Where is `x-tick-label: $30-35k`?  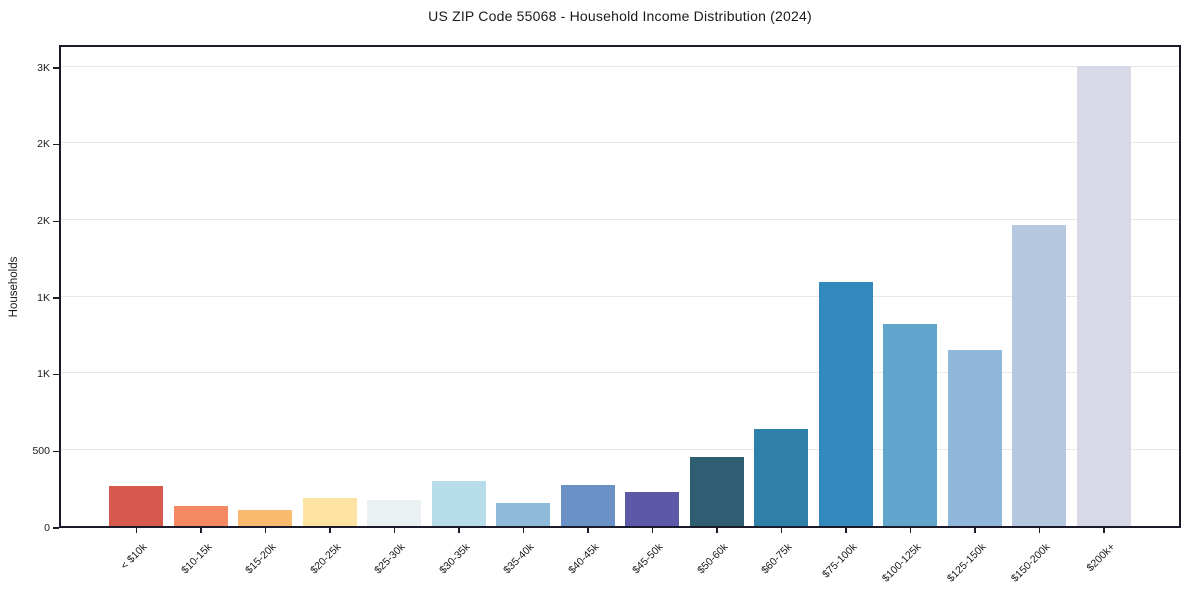
x-tick-label: $30-35k is located at coordinates (454, 559).